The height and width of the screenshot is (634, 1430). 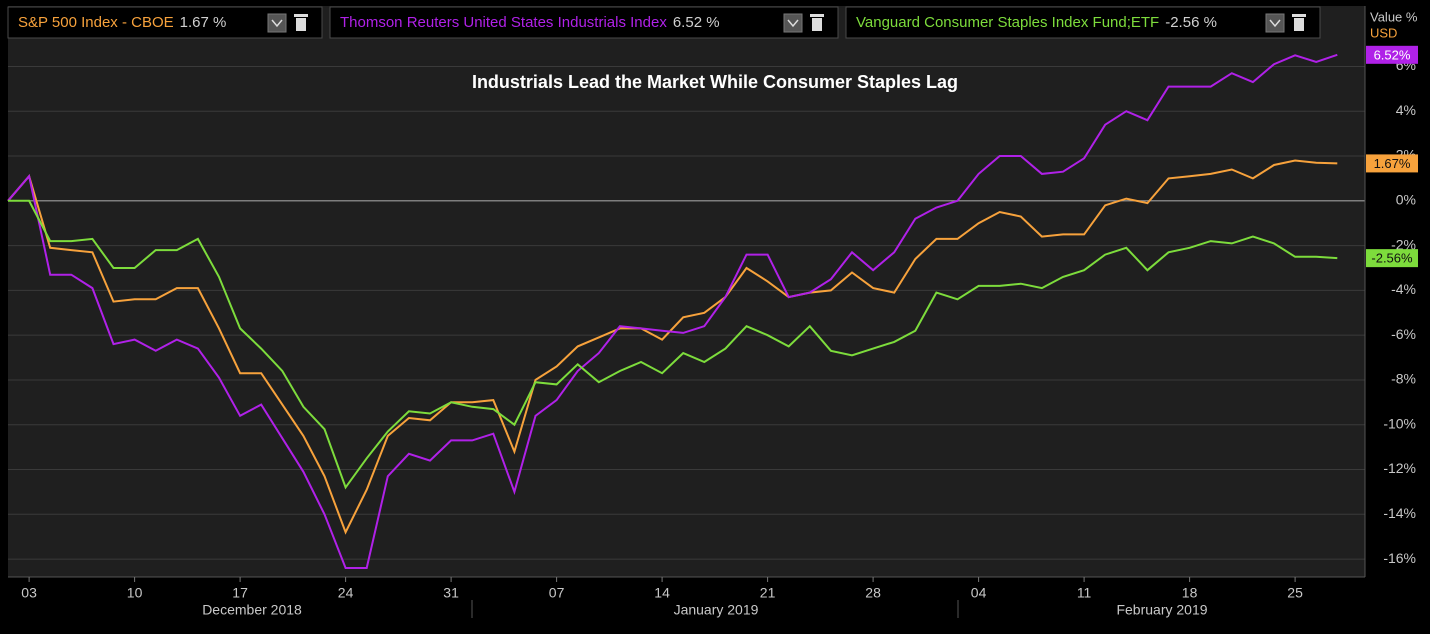 I want to click on y-tick-label: -10%, so click(x=1399, y=423).